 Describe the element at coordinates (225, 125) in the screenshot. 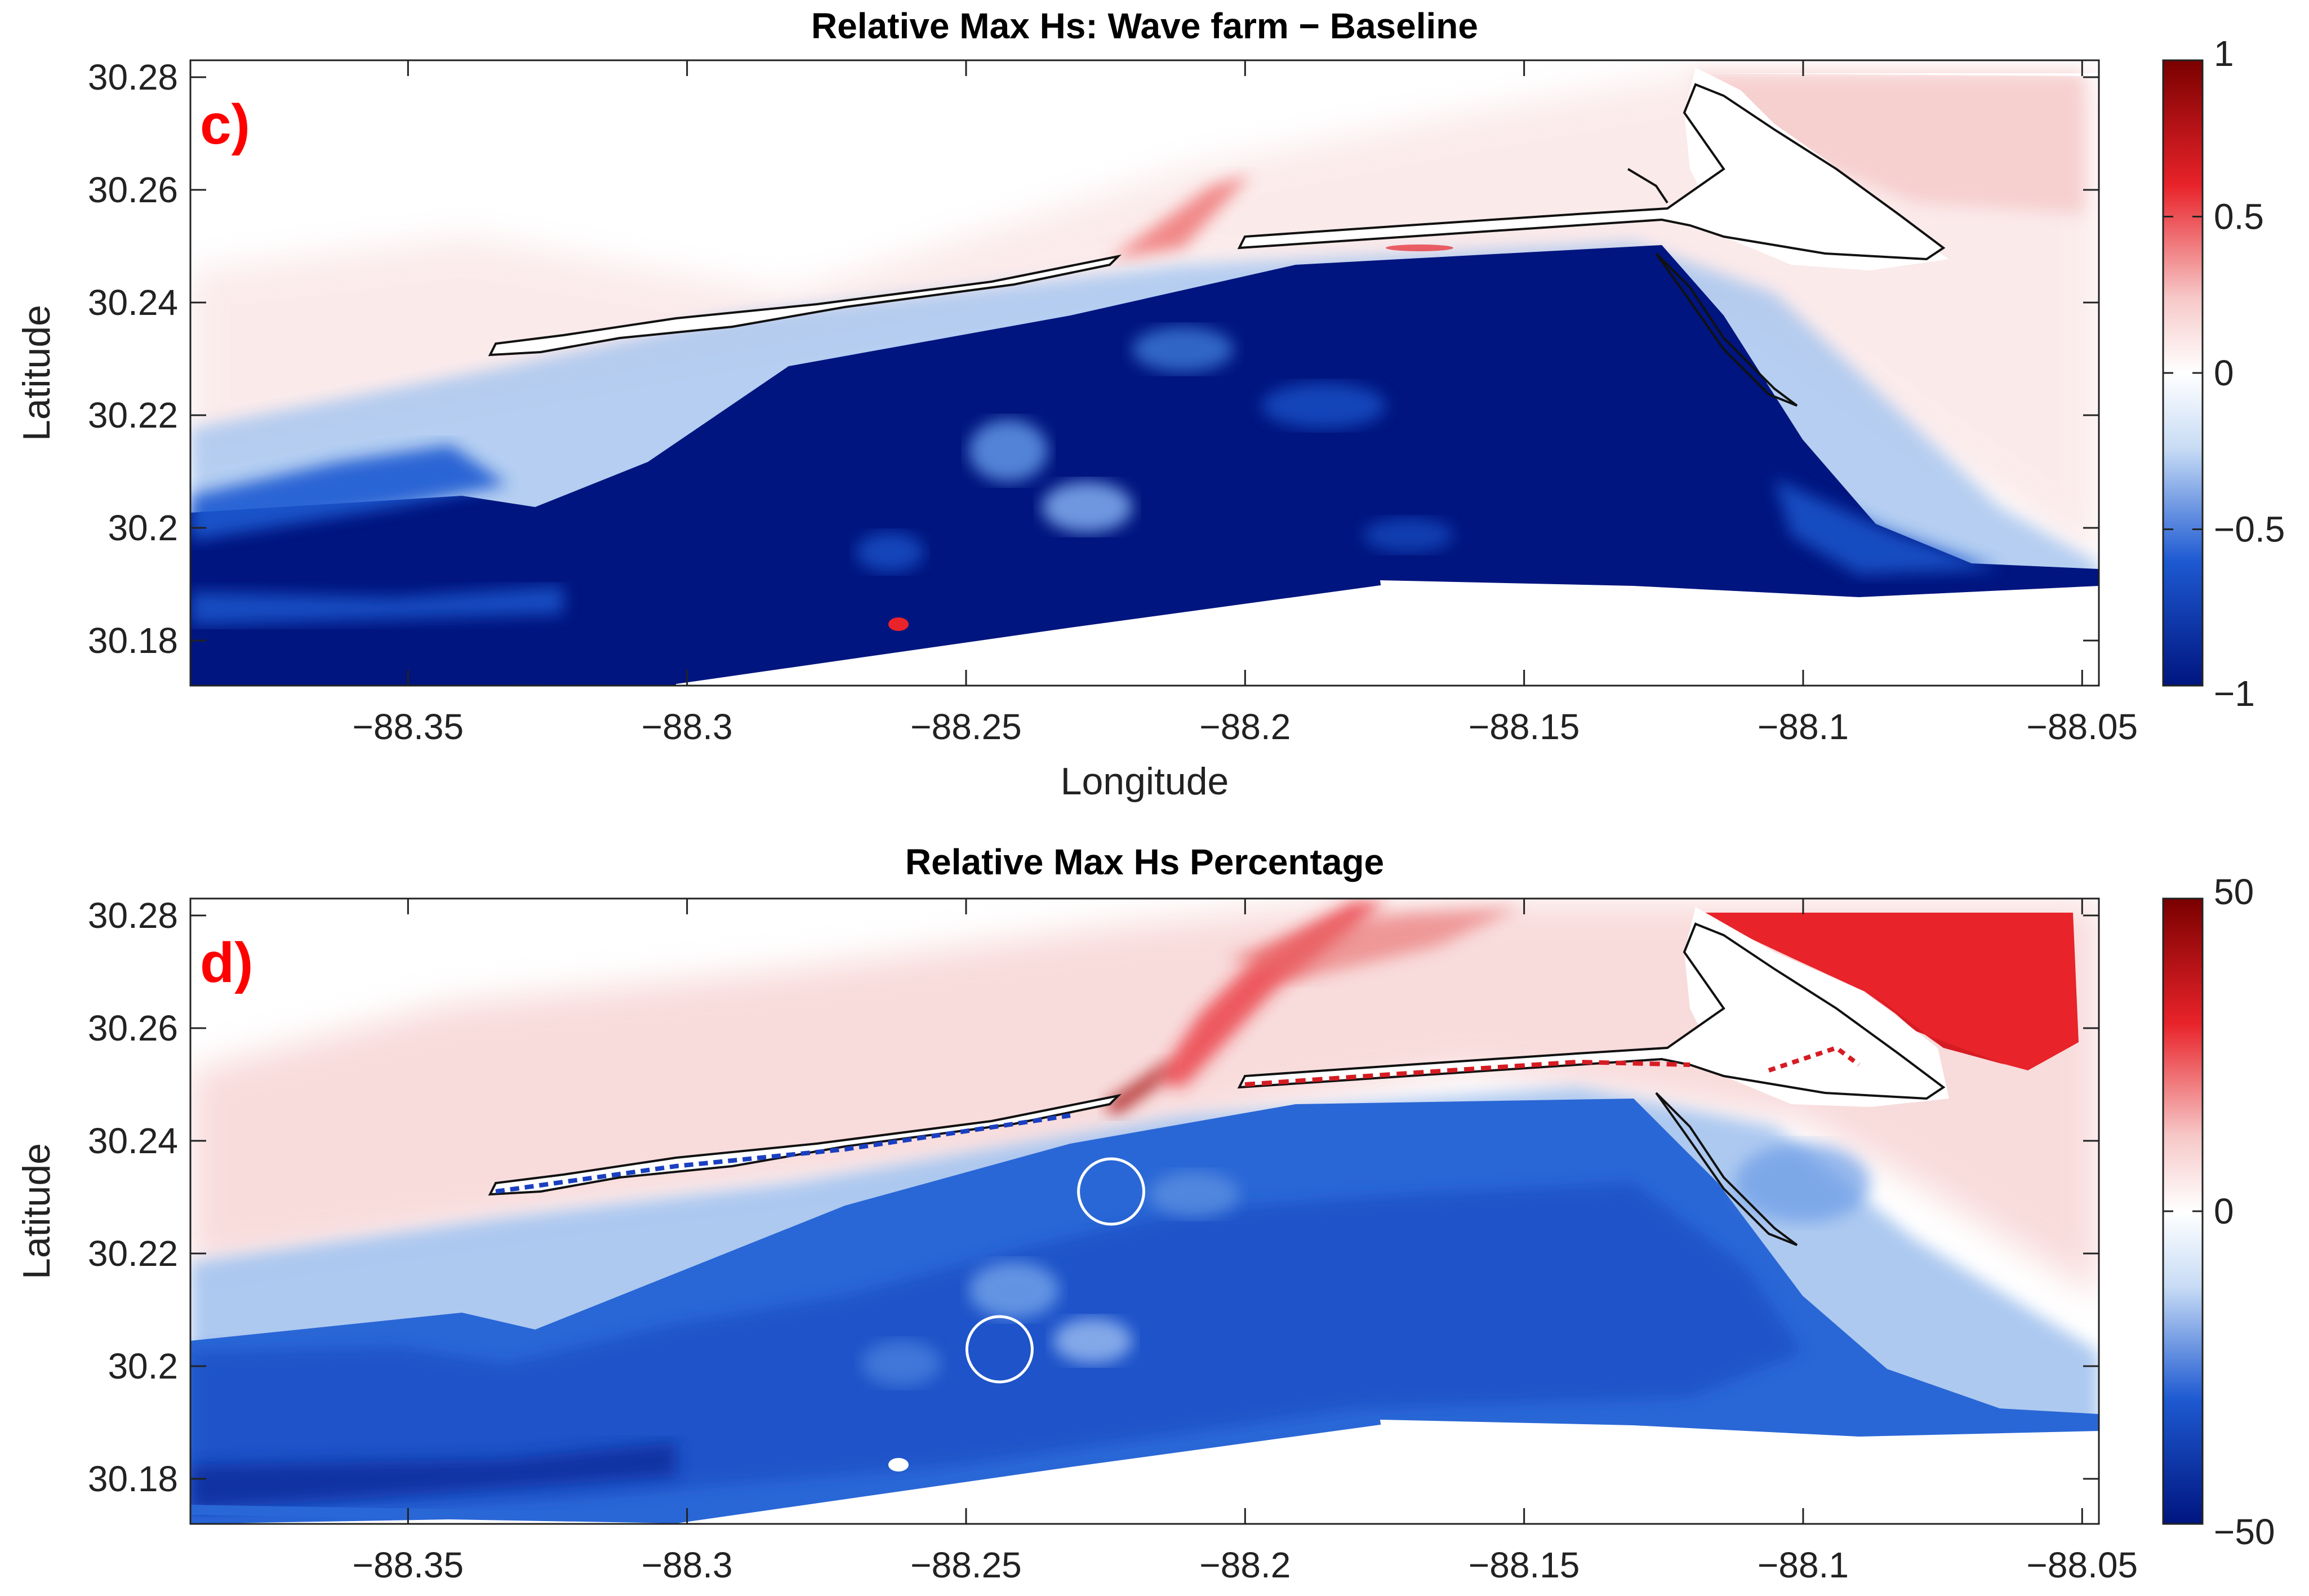

I see `panel-c-label: c)` at that location.